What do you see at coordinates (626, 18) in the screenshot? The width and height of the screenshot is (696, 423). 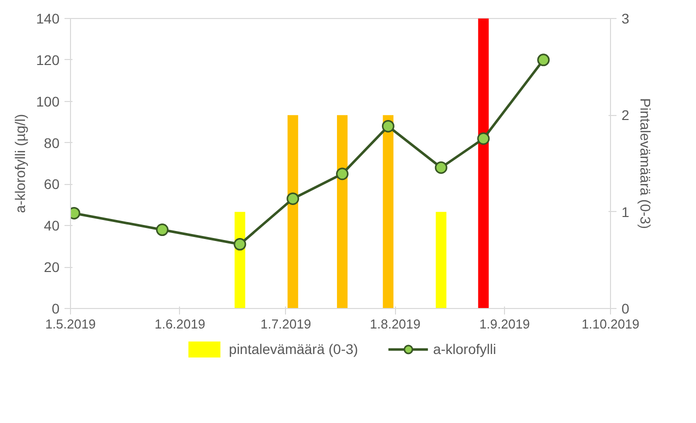 I see `y2-tick-label: 3` at bounding box center [626, 18].